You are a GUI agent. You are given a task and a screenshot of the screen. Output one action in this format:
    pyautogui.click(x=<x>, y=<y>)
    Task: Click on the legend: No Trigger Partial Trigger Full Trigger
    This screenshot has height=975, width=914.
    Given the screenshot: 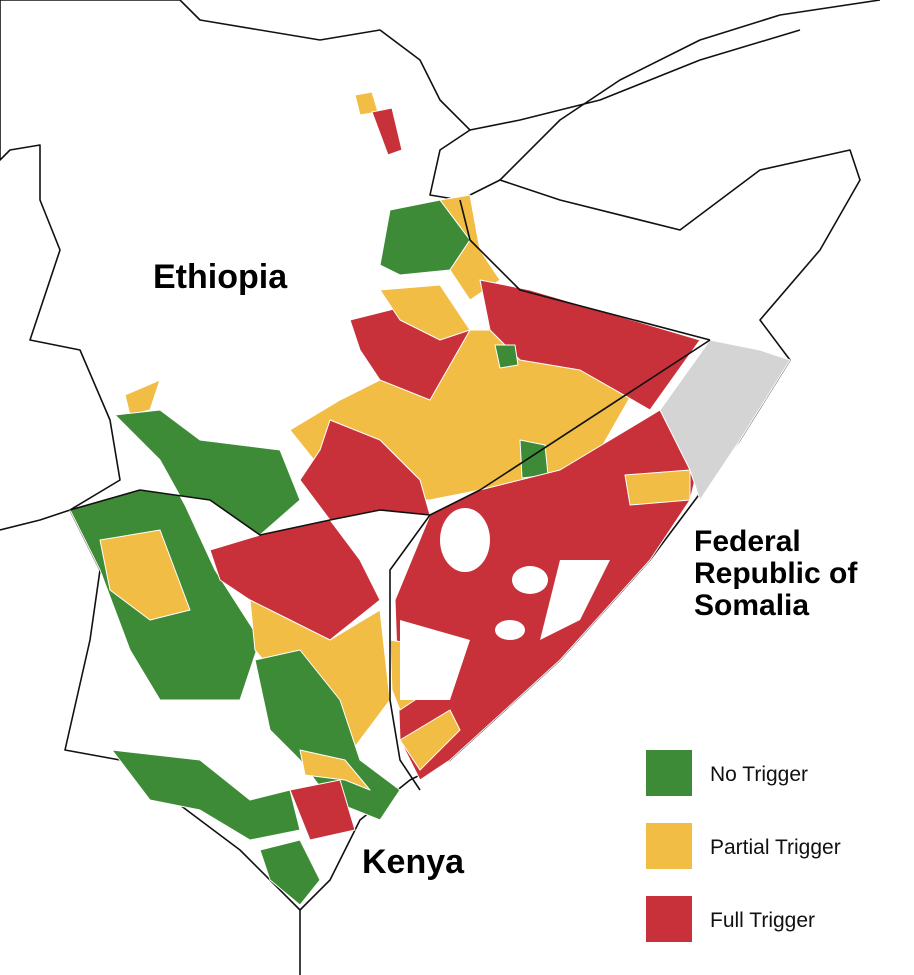 What is the action you would take?
    pyautogui.click(x=743, y=846)
    